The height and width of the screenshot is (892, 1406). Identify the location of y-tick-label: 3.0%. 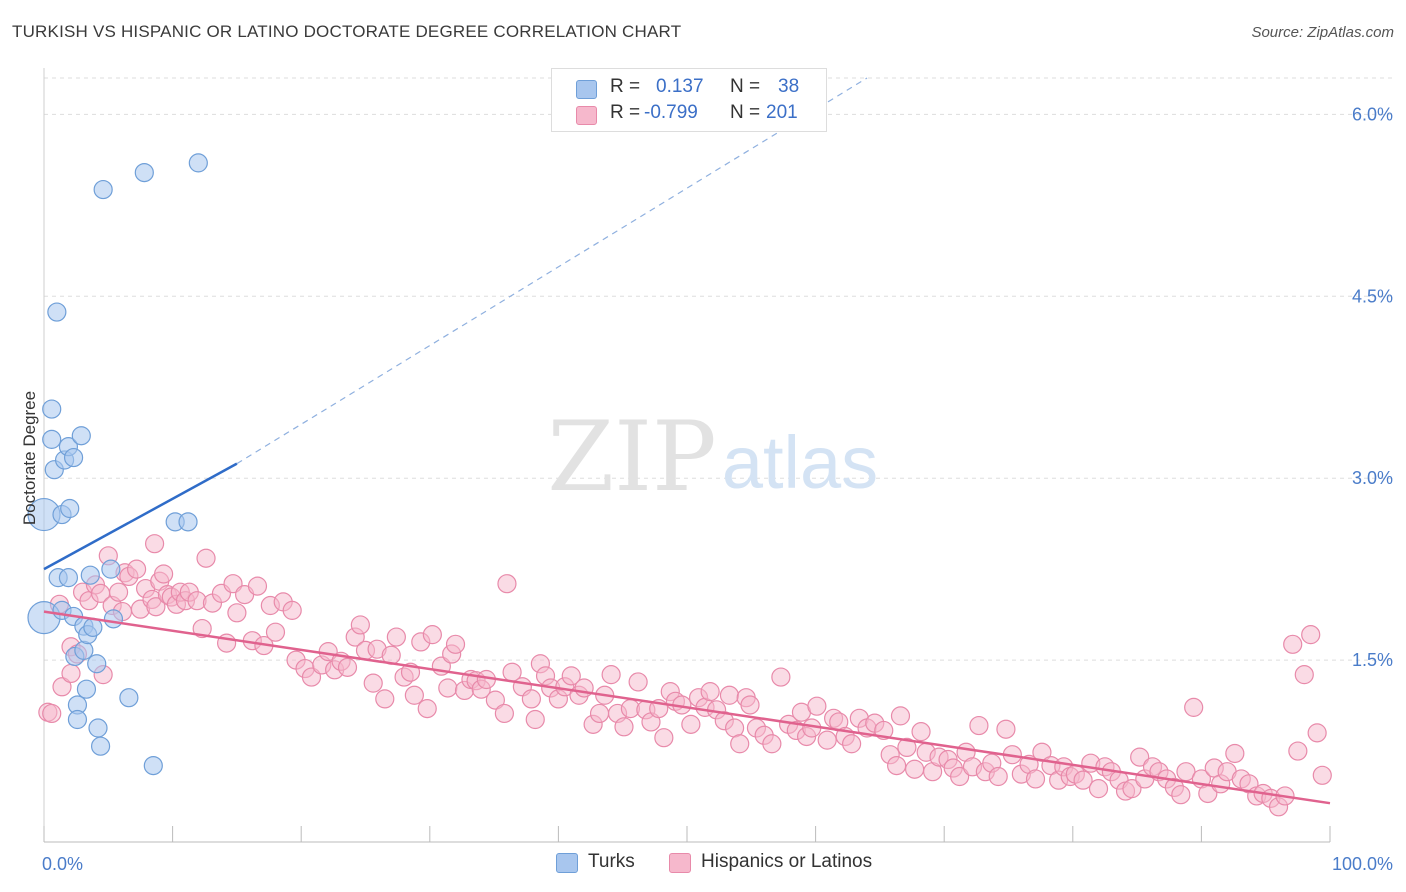
(1372, 478).